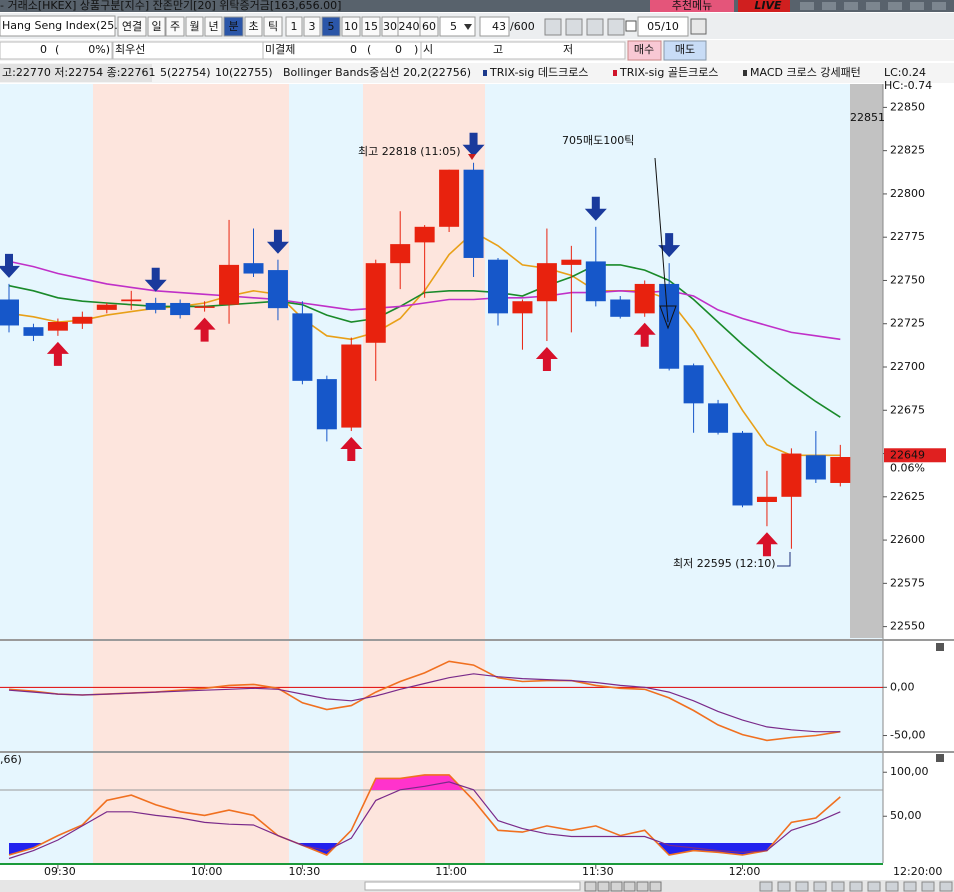 This screenshot has height=892, width=954. Describe the element at coordinates (698, 26) in the screenshot. I see `calendar-icon` at that location.